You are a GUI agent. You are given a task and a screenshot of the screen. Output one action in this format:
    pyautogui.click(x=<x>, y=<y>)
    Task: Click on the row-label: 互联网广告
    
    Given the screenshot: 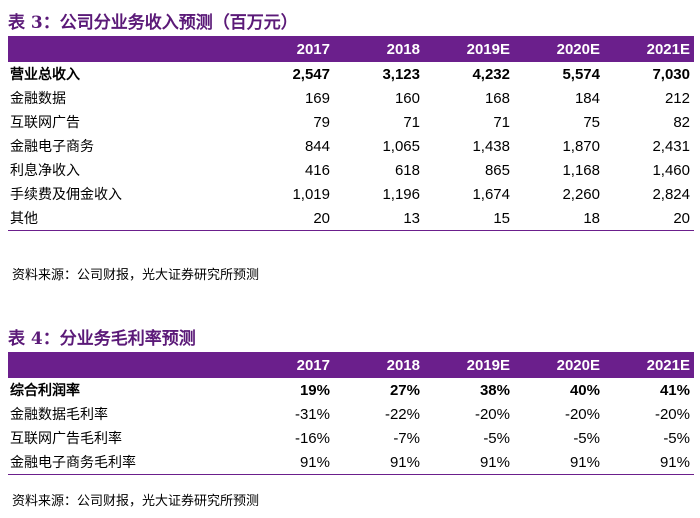 What is the action you would take?
    pyautogui.click(x=45, y=123)
    